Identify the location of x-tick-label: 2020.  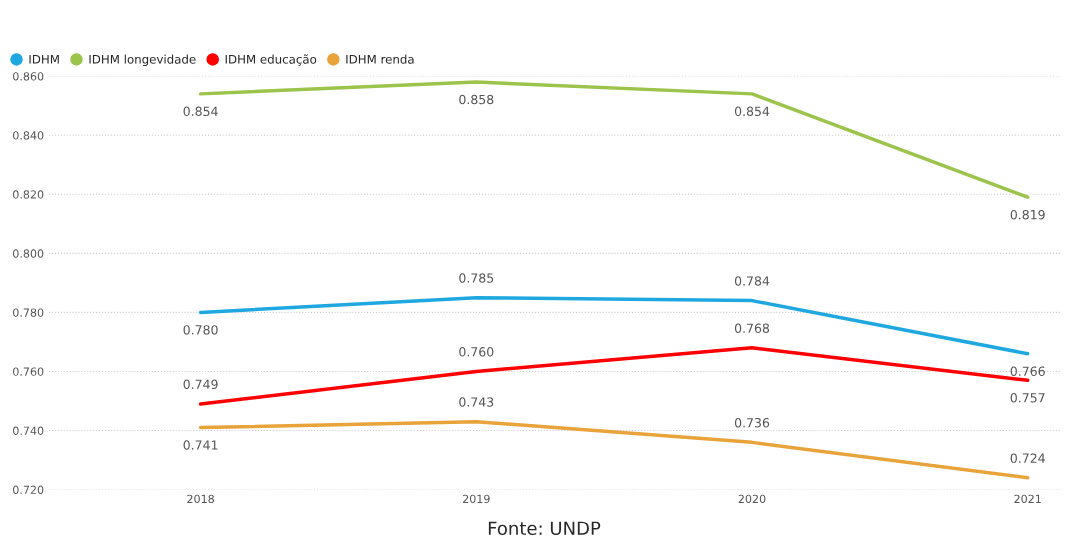
(752, 499).